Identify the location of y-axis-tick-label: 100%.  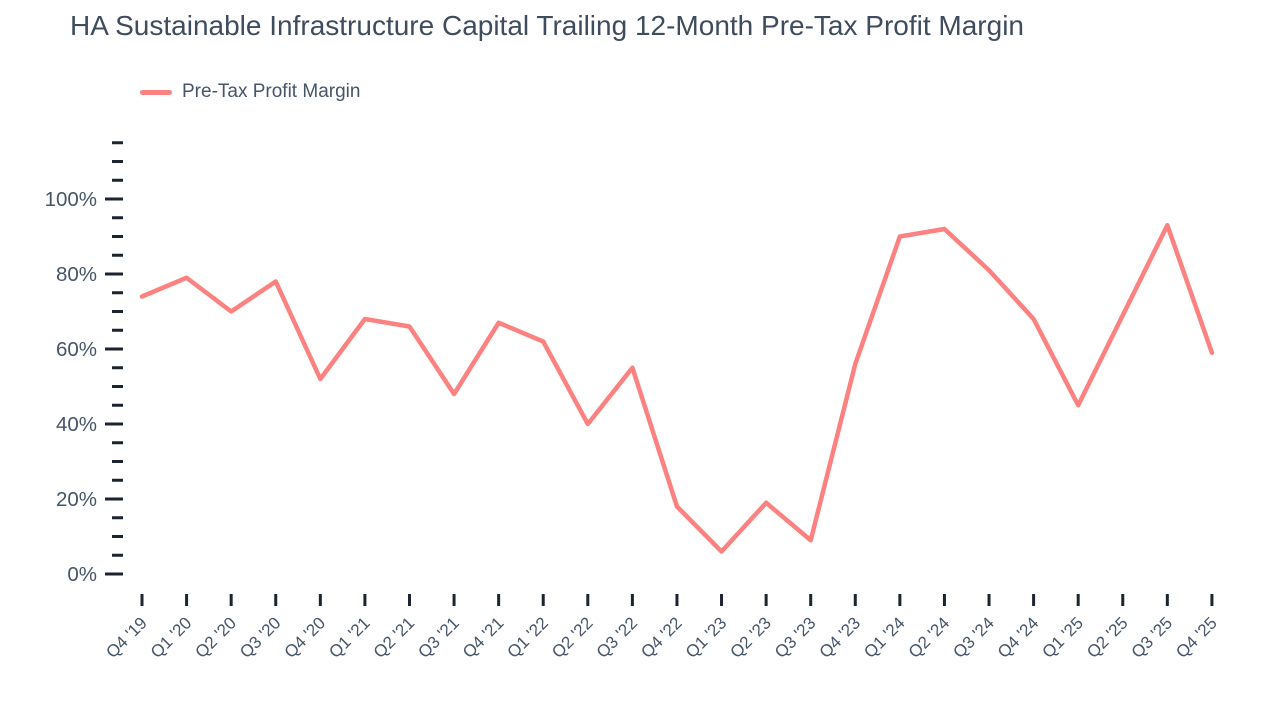
(71, 199).